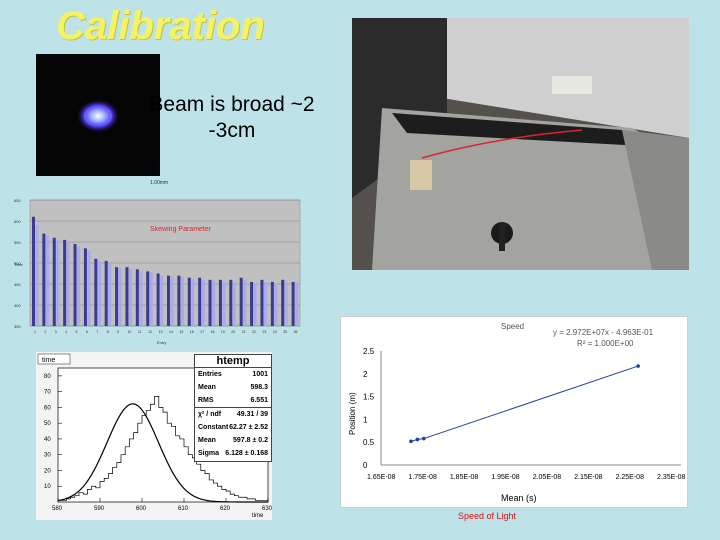 This screenshot has height=540, width=720. What do you see at coordinates (48, 360) in the screenshot?
I see `hist-corner-label: time` at bounding box center [48, 360].